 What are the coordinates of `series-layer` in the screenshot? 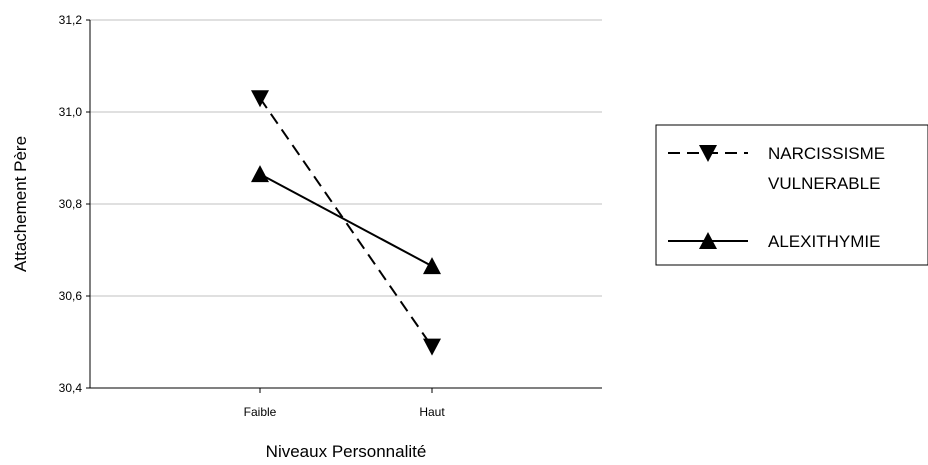 It's located at (346, 223).